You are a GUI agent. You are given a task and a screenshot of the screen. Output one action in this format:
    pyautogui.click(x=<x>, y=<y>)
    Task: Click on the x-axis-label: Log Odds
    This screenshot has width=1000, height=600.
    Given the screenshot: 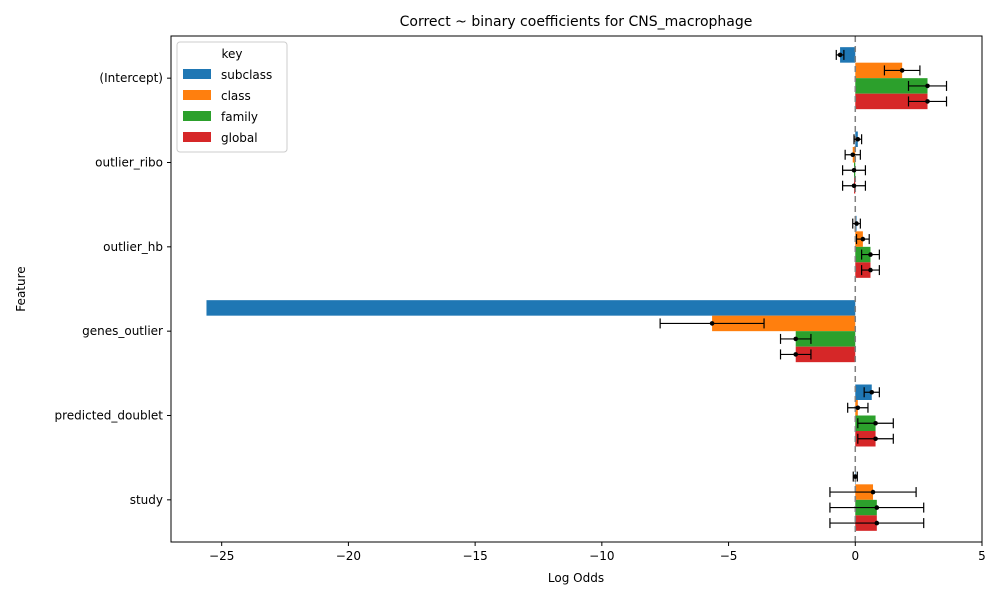 What is the action you would take?
    pyautogui.click(x=576, y=578)
    